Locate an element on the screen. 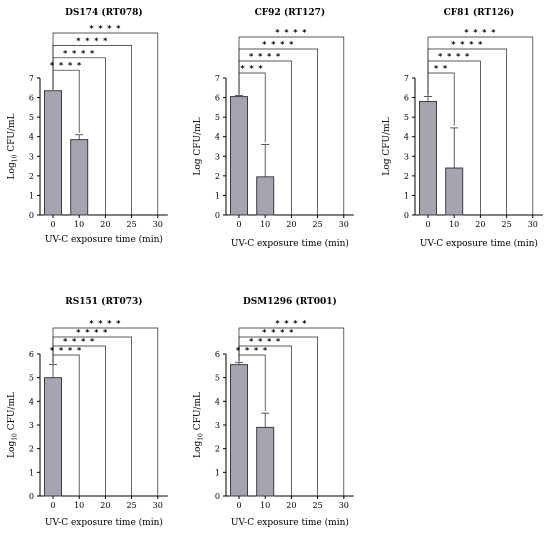  significance-stars: * * is located at coordinates (441, 68).